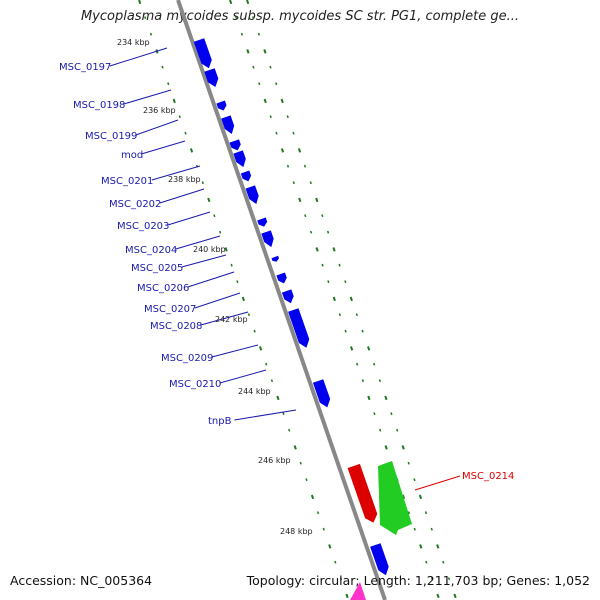 This screenshot has height=600, width=600. What do you see at coordinates (176, 326) in the screenshot?
I see `gene-label: MSC_0208` at bounding box center [176, 326].